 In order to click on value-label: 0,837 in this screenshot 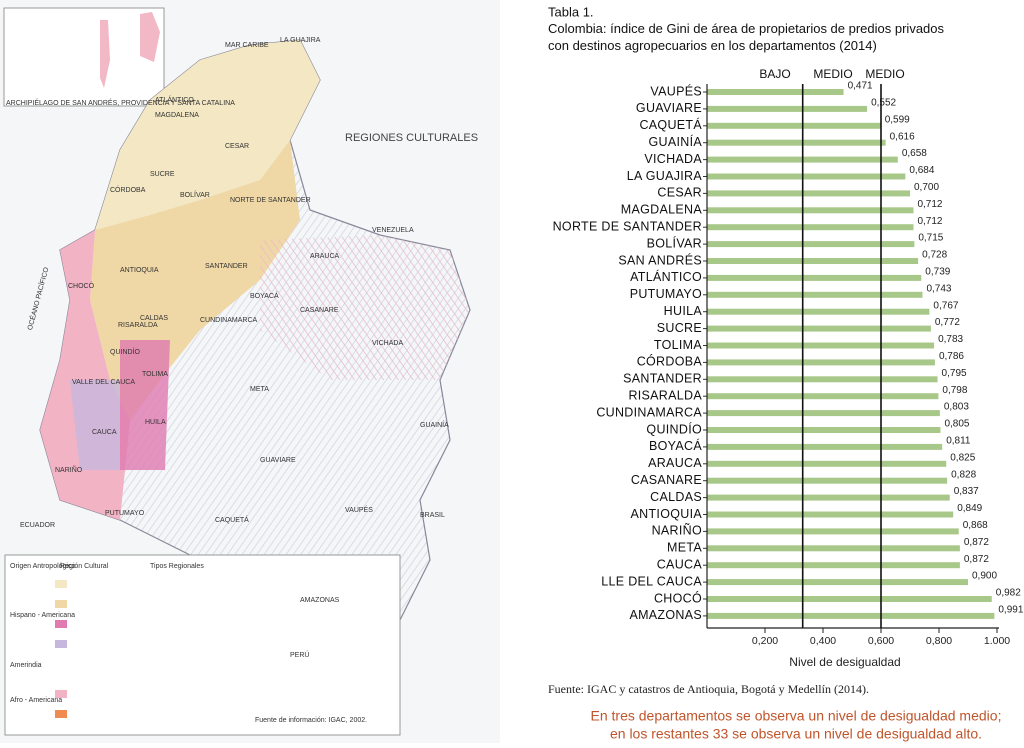, I will do `click(966, 491)`.